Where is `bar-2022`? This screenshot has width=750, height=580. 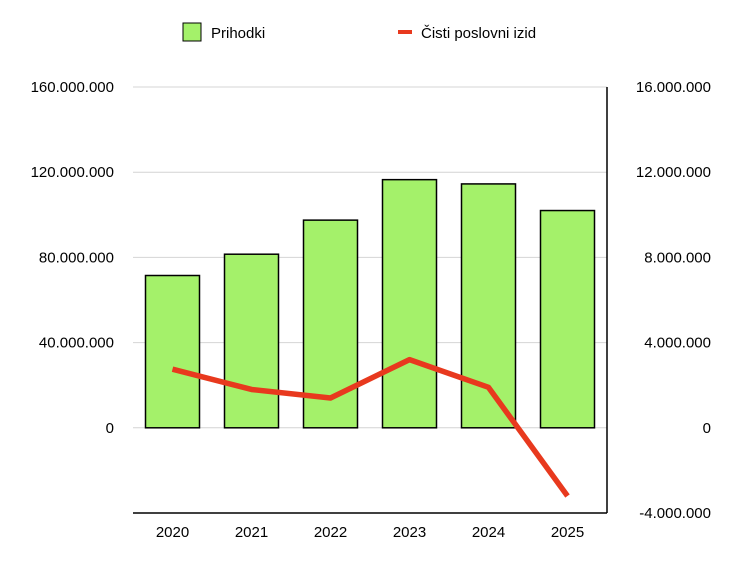 bar-2022 is located at coordinates (330, 324).